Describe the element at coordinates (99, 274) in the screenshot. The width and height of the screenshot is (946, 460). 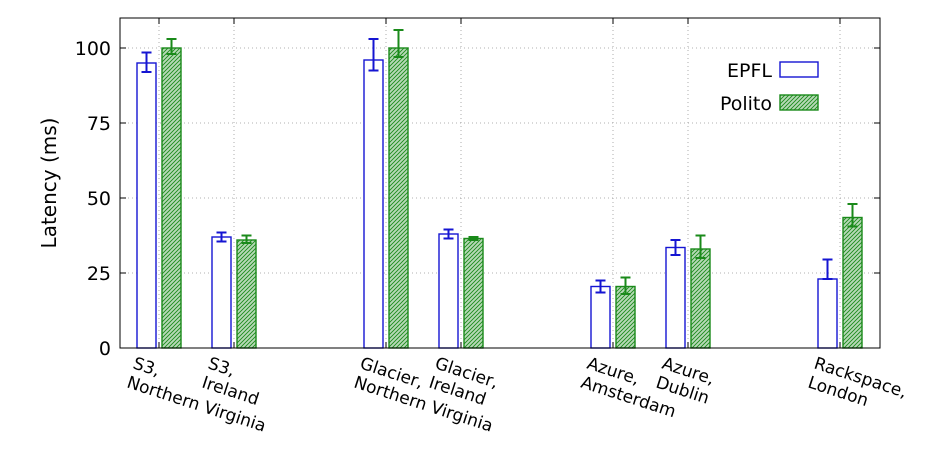
I see `y-tick-label: 25` at that location.